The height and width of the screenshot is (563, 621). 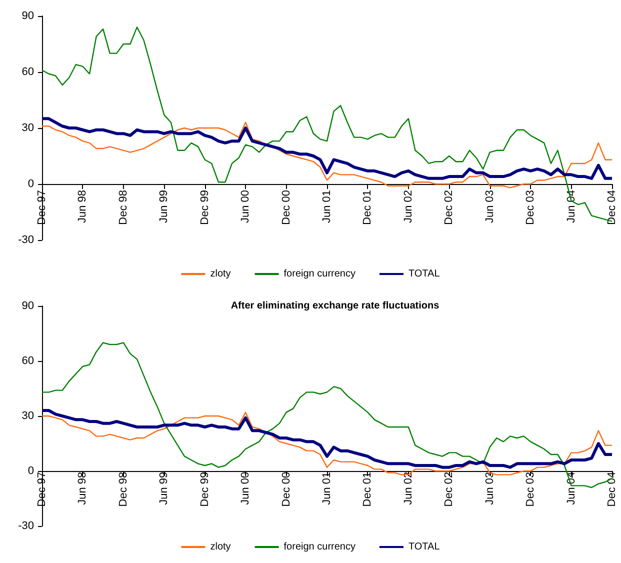 I want to click on chart-title: After eliminating exchange rate fluctuations, so click(x=335, y=306).